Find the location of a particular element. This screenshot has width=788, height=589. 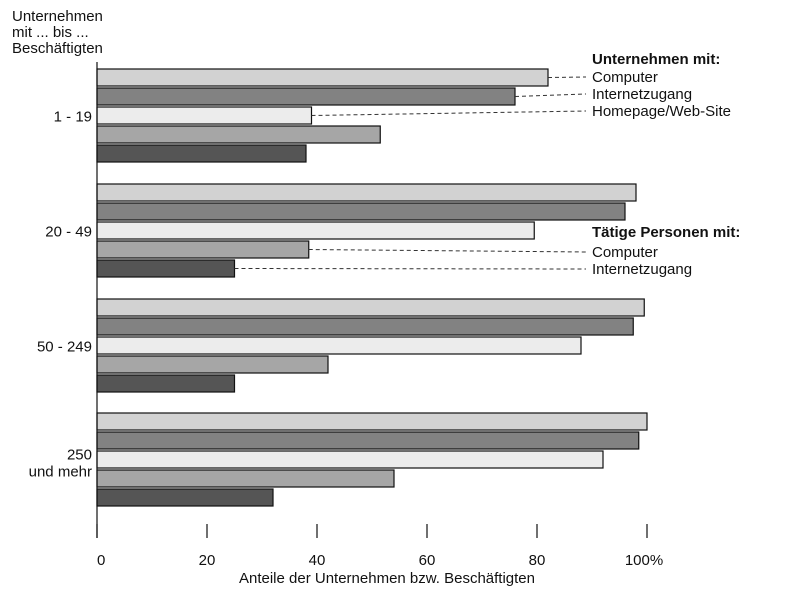

legend-entry-2-1: Computer is located at coordinates (625, 252).